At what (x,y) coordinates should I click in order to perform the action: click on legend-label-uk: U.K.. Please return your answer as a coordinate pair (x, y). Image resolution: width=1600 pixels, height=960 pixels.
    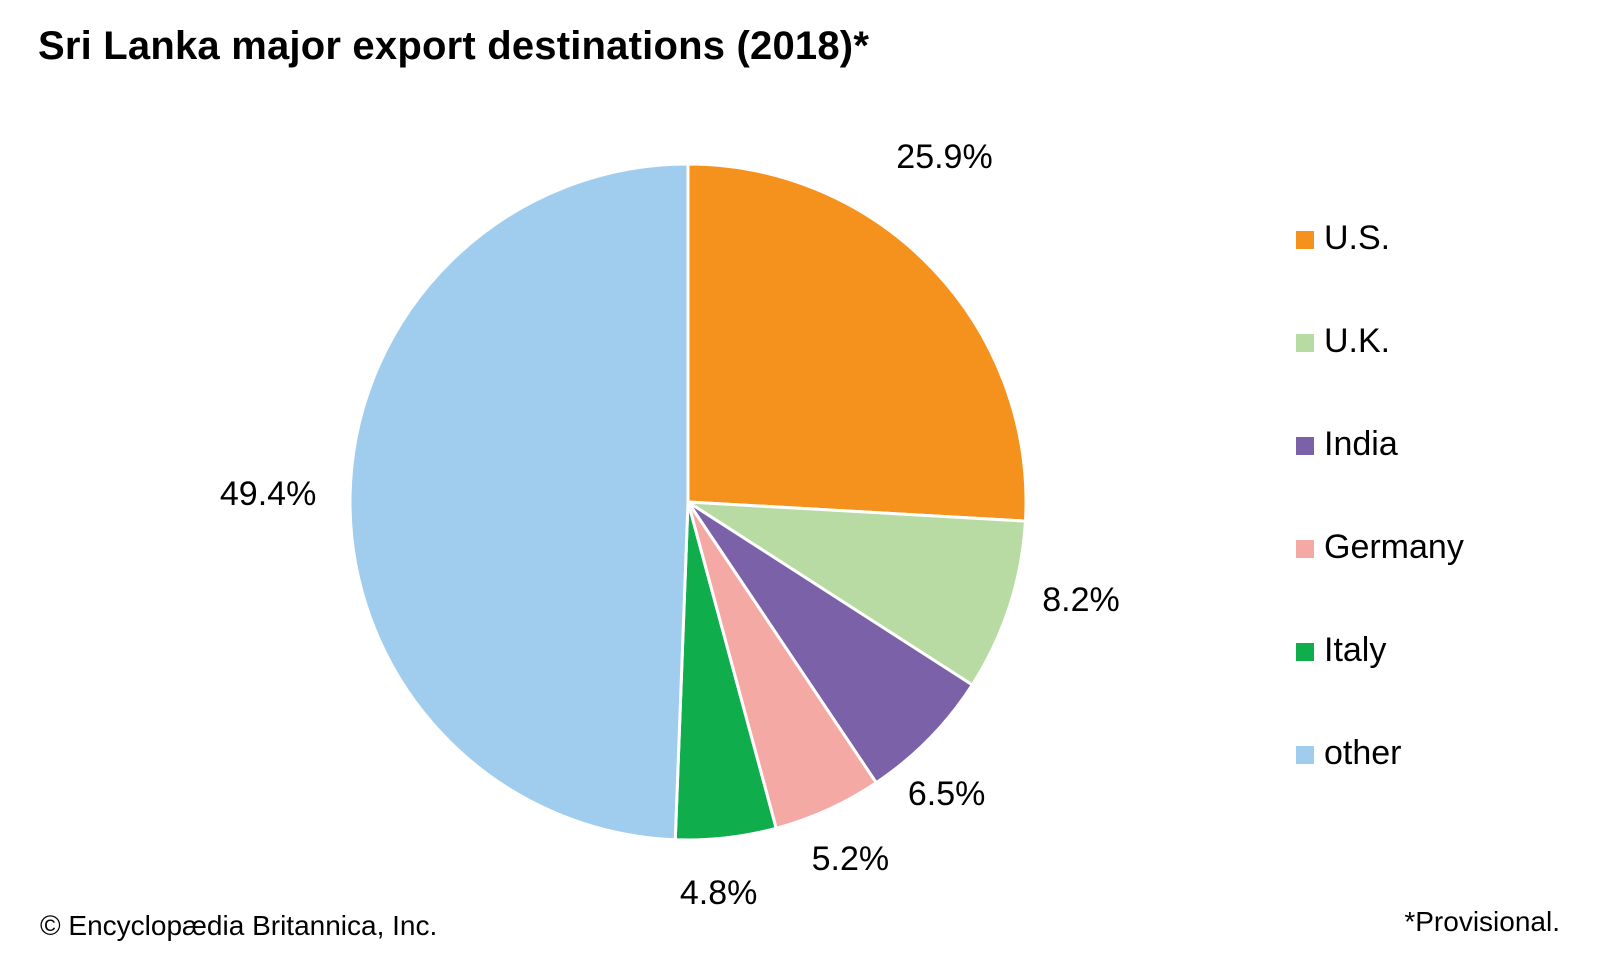
    Looking at the image, I should click on (1357, 341).